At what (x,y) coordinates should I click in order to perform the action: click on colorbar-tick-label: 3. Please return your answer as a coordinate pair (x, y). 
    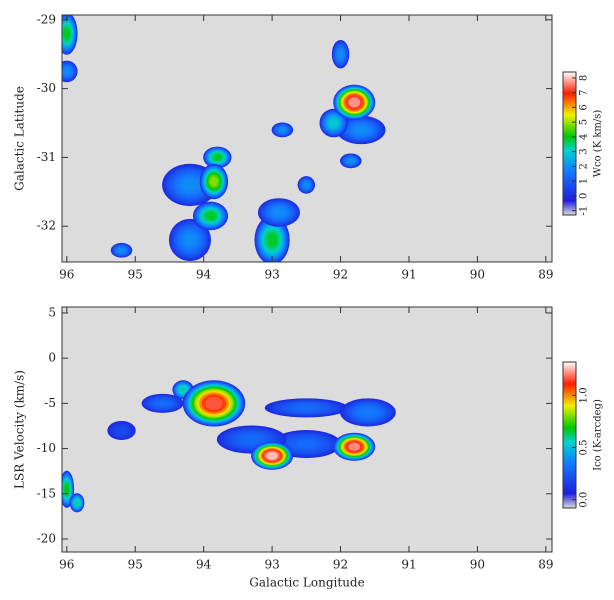
    Looking at the image, I should click on (584, 151).